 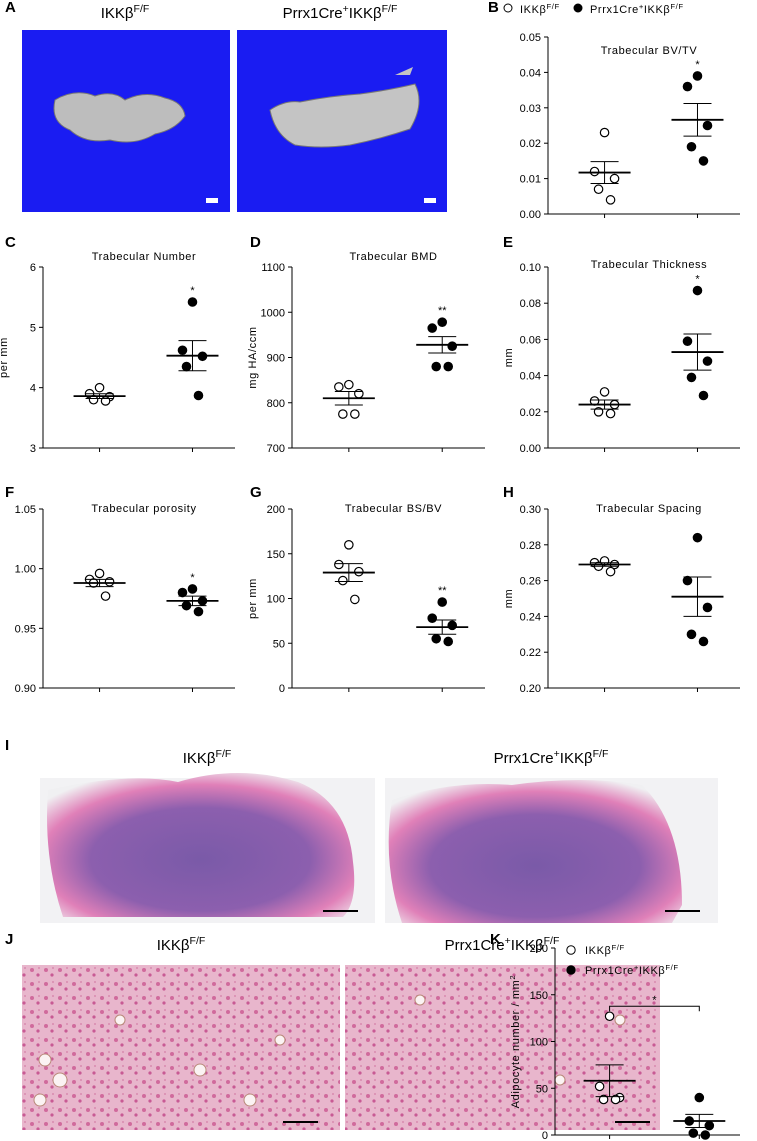 What do you see at coordinates (25, 629) in the screenshot?
I see `y-tick-label: 0.95` at bounding box center [25, 629].